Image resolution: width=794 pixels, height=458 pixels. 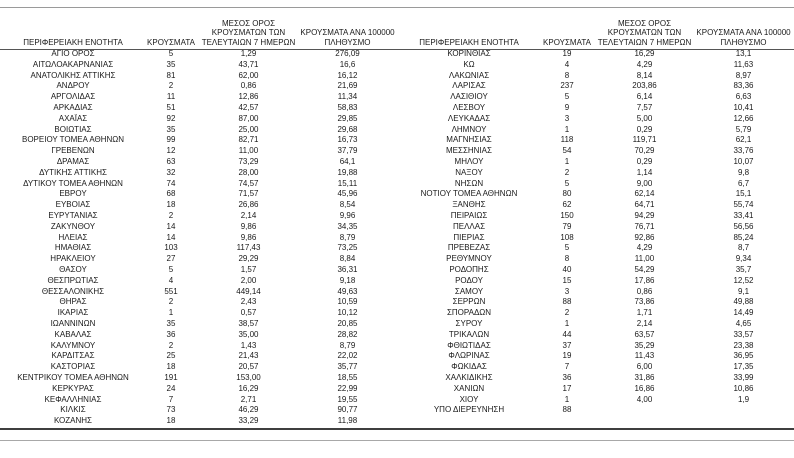 I want to click on cases-cell: 150, so click(x=567, y=215).